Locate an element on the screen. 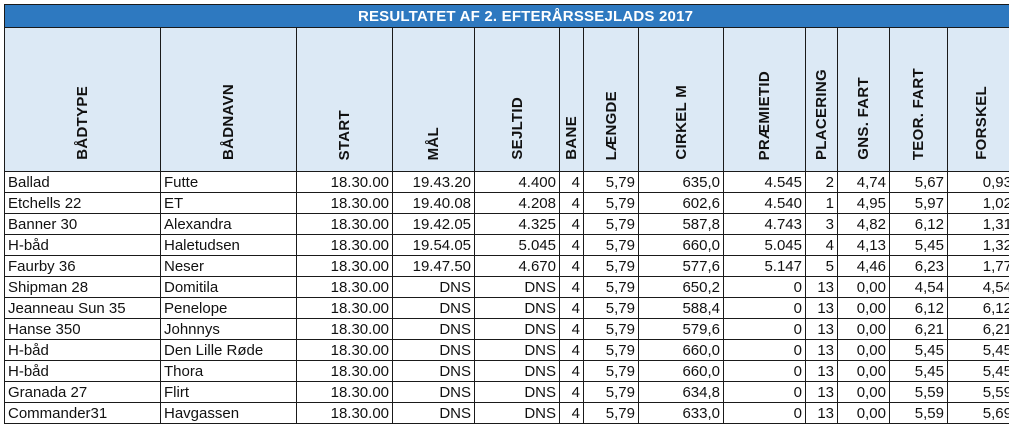  cell-forskel: 1,02 is located at coordinates (978, 203).